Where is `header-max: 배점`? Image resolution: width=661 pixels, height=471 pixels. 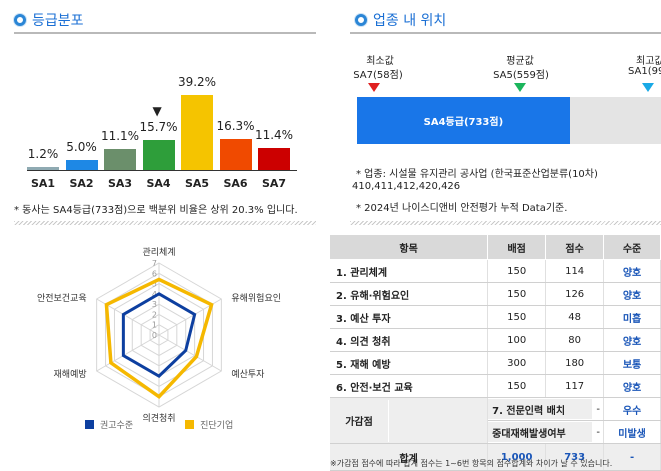 header-max: 배점 is located at coordinates (517, 247).